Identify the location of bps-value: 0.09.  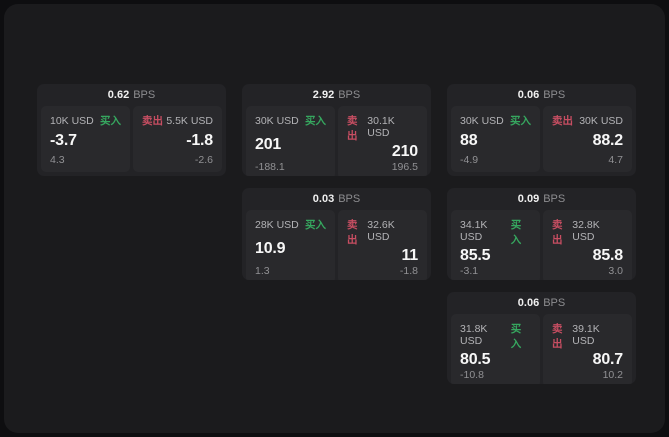
(528, 199).